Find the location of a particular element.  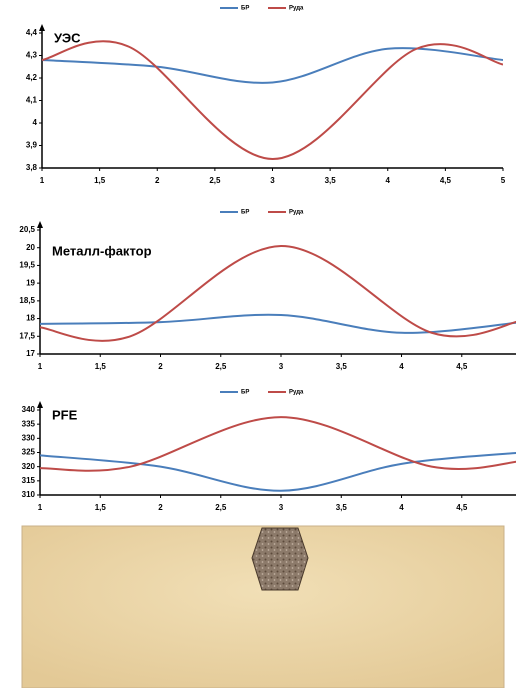

y-tick-label: 17 is located at coordinates (30, 353).